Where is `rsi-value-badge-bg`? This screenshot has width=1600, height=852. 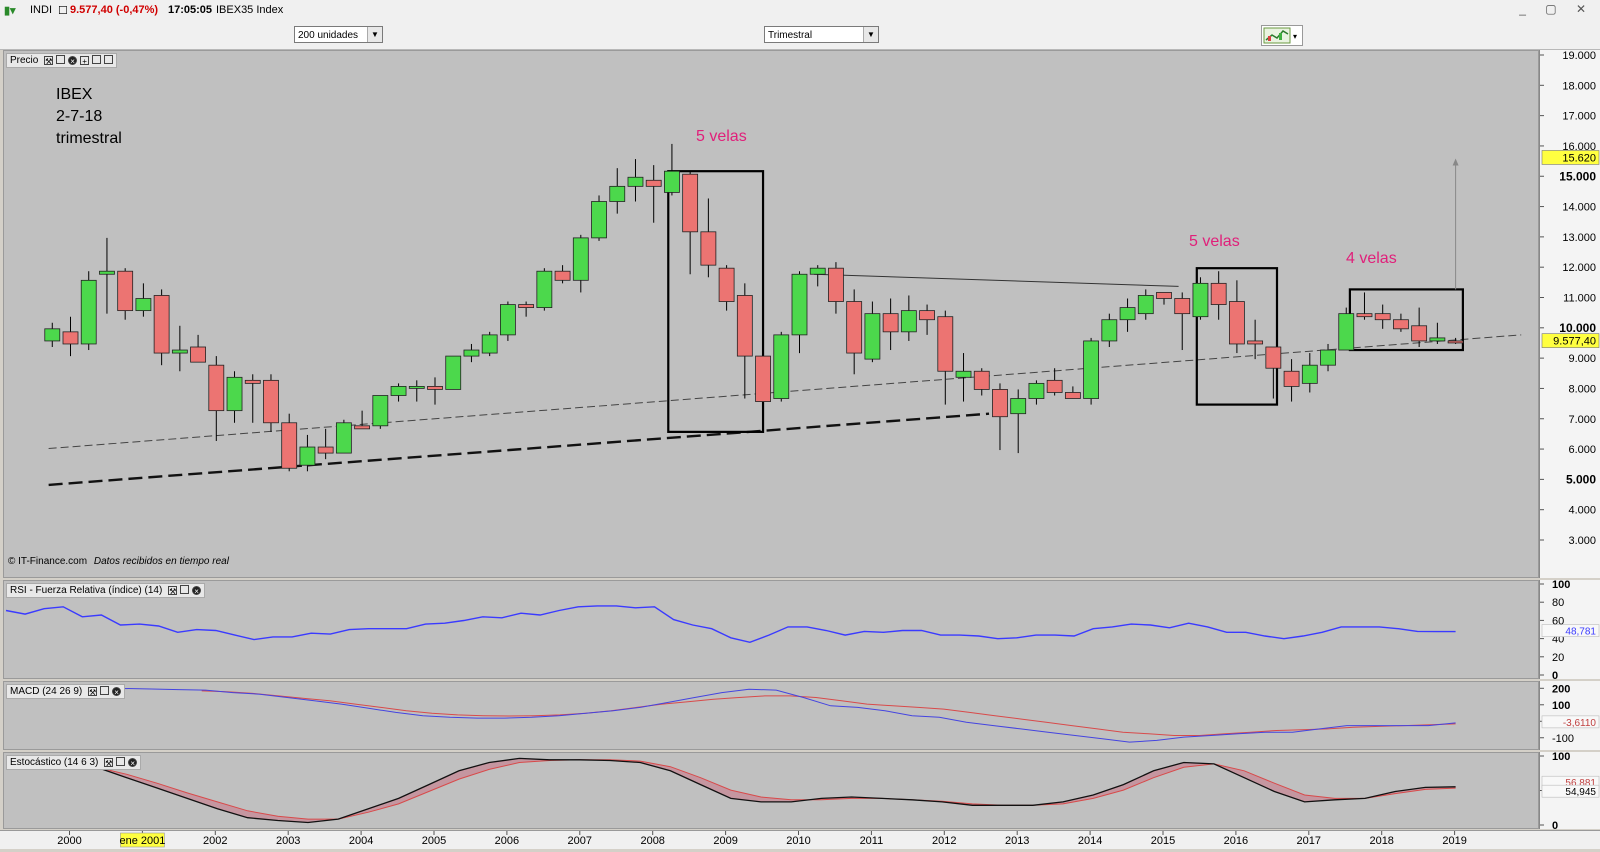
rsi-value-badge-bg is located at coordinates (1570, 630).